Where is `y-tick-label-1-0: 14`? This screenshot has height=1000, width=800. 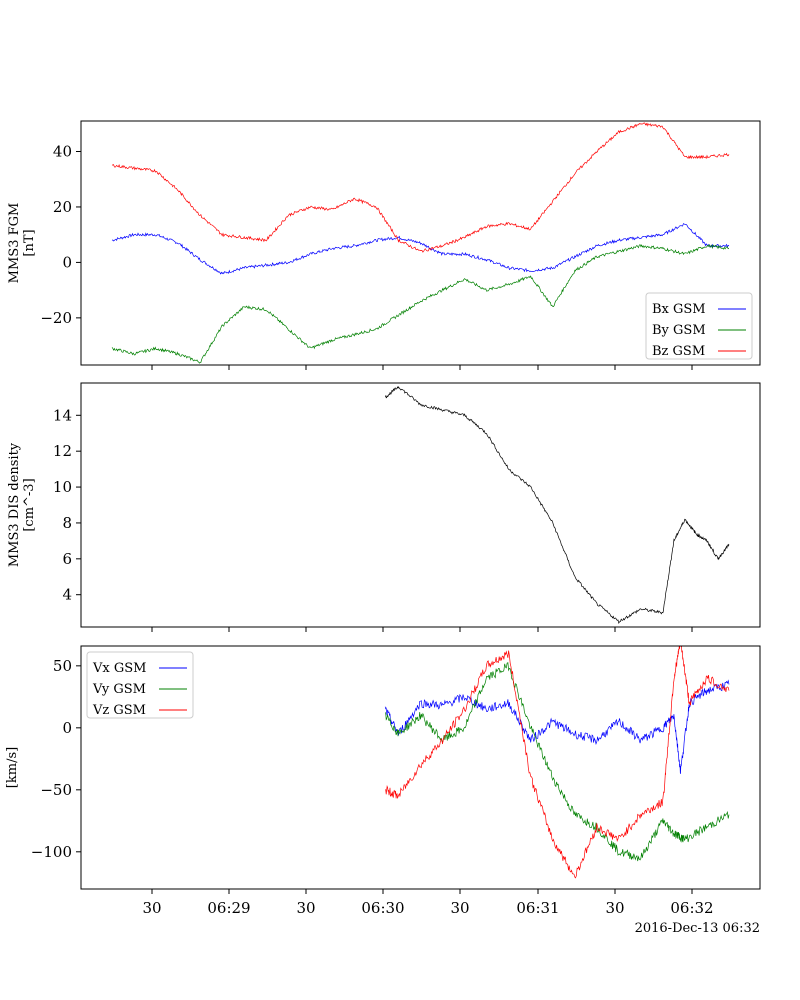
y-tick-label-1-0: 14 is located at coordinates (62, 415).